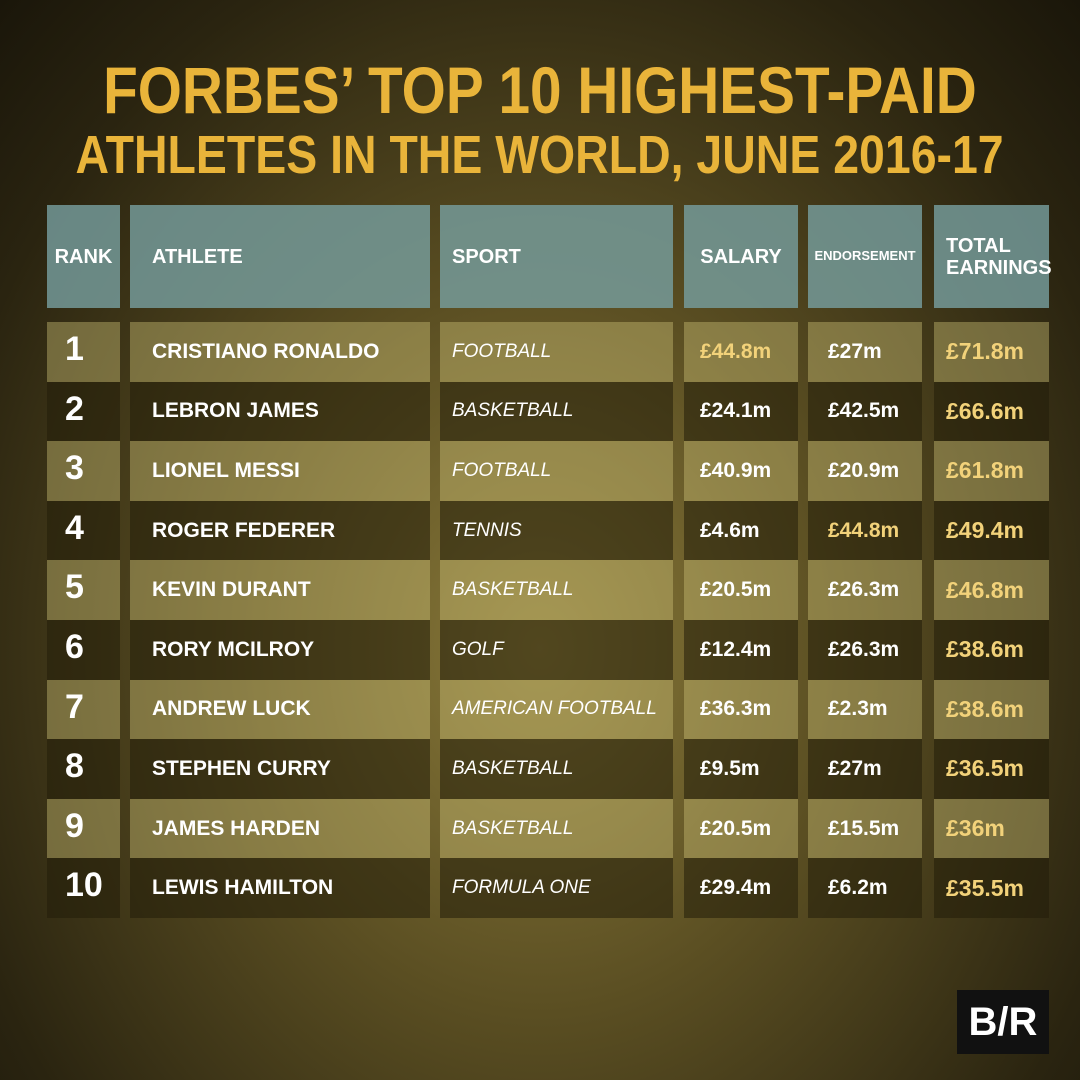 The image size is (1080, 1080). Describe the element at coordinates (280, 888) in the screenshot. I see `table-cell: LEWIS HAMILTON` at that location.